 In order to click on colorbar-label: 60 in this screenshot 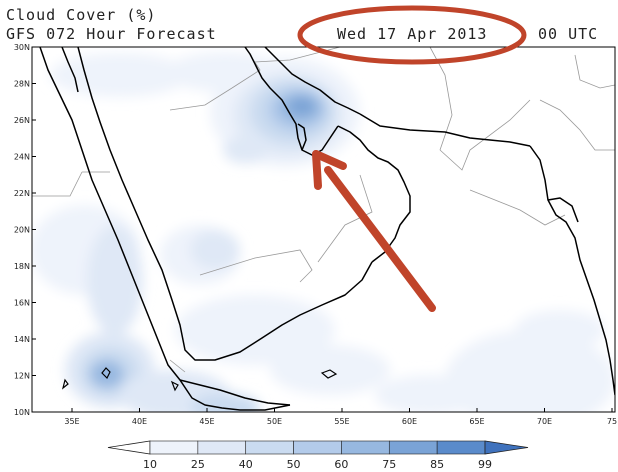, I will do `click(341, 464)`.